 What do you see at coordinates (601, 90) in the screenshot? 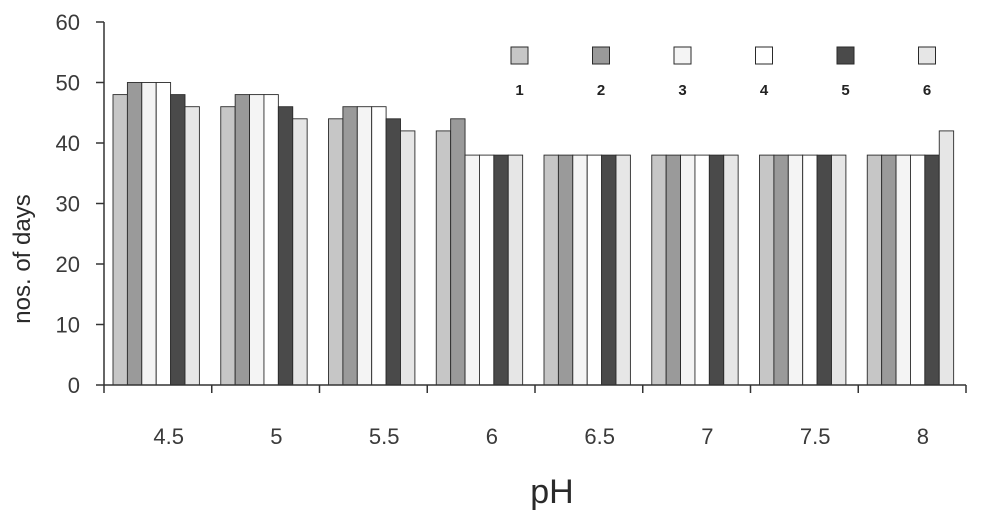
I see `legend-label-2: 2` at bounding box center [601, 90].